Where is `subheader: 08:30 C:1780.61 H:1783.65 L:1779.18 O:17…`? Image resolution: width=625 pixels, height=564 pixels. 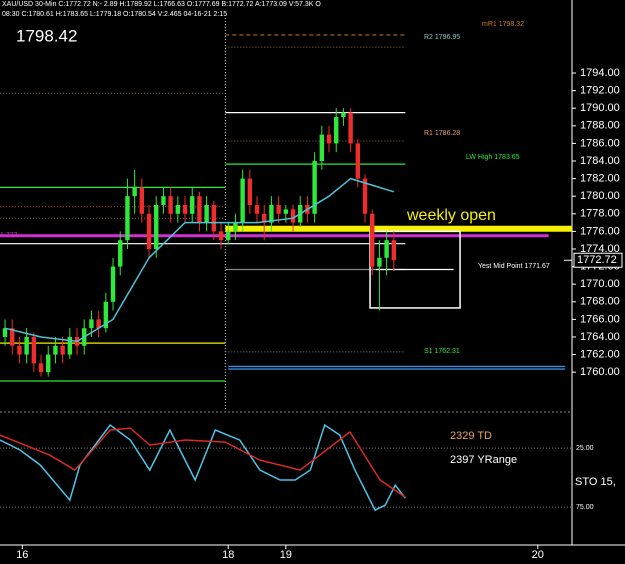 subheader: 08:30 C:1780.61 H:1783.65 L:1779.18 O:17… is located at coordinates (114, 14).